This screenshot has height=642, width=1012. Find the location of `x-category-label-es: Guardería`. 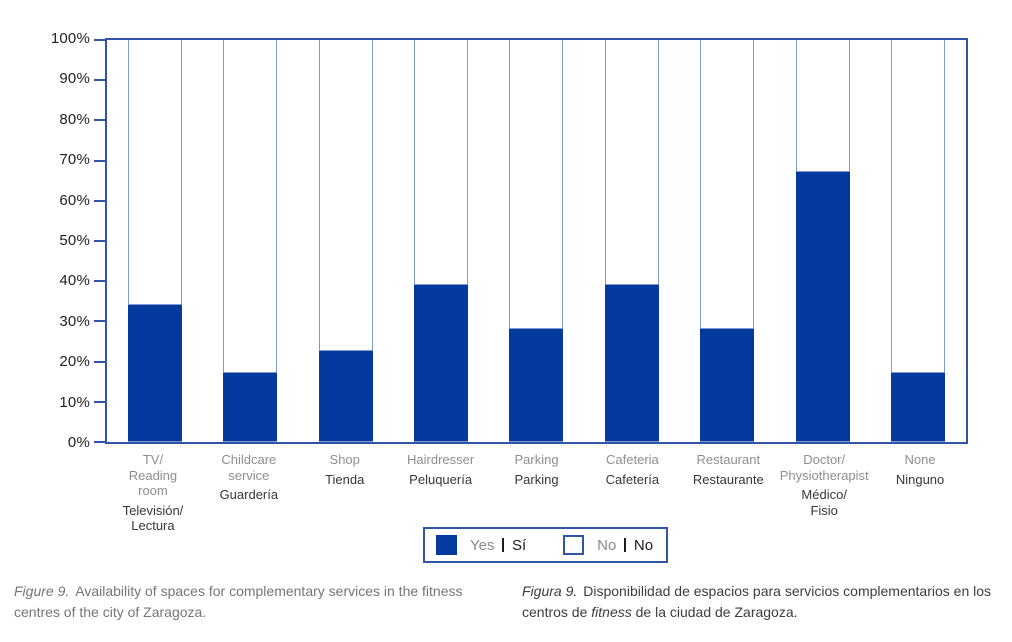

x-category-label-es: Guardería is located at coordinates (249, 494).